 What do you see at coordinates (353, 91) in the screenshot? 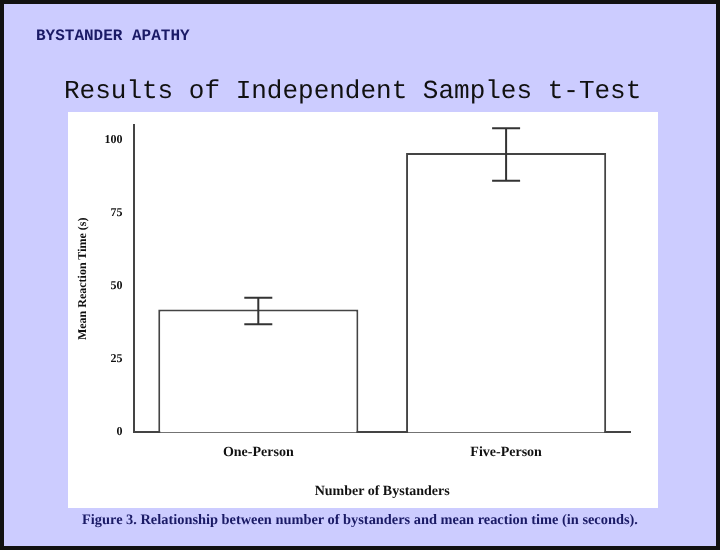
I see `chart-title: Results of Independent Samples t-Test` at bounding box center [353, 91].